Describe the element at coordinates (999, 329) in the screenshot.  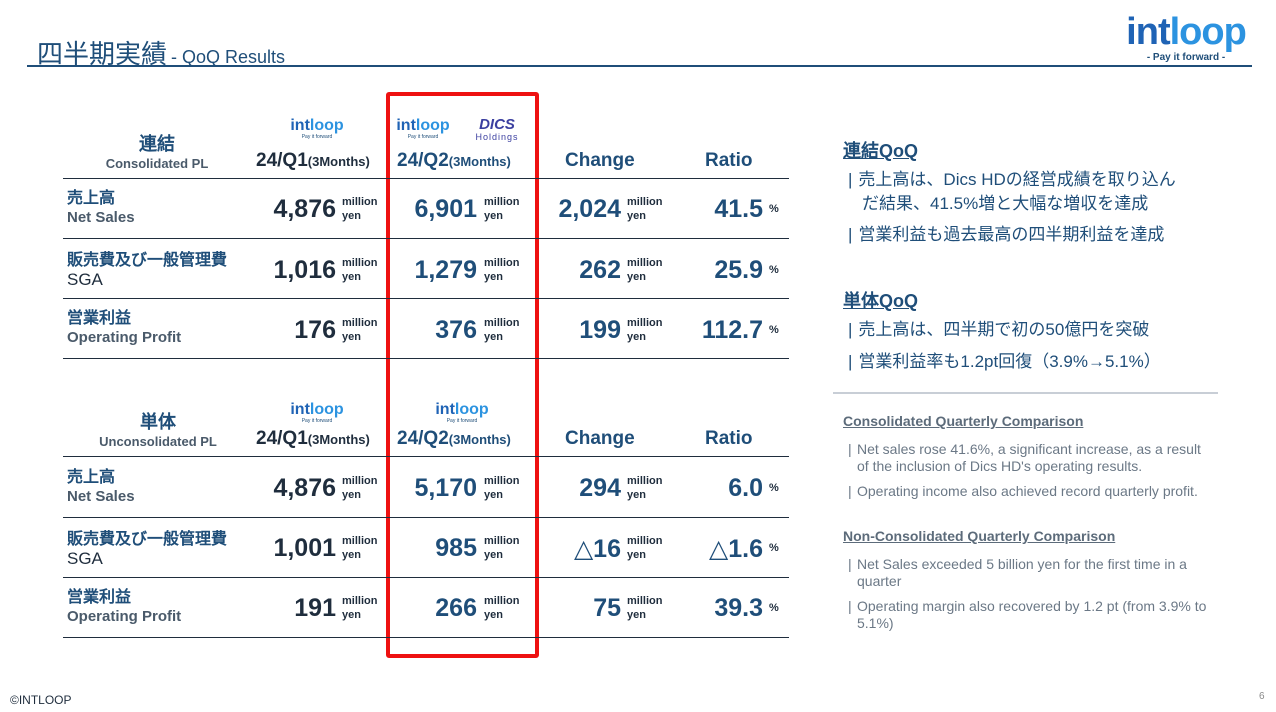
I see `summary-item: | 売上高は、四半期で初の50億円を突破` at that location.